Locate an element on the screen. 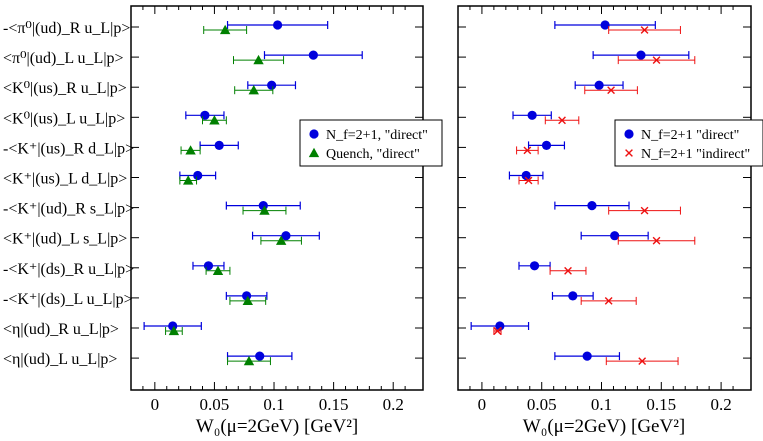 The width and height of the screenshot is (763, 441). row-label: <K⁰|(us)_R u_L|p> is located at coordinates (65, 88).